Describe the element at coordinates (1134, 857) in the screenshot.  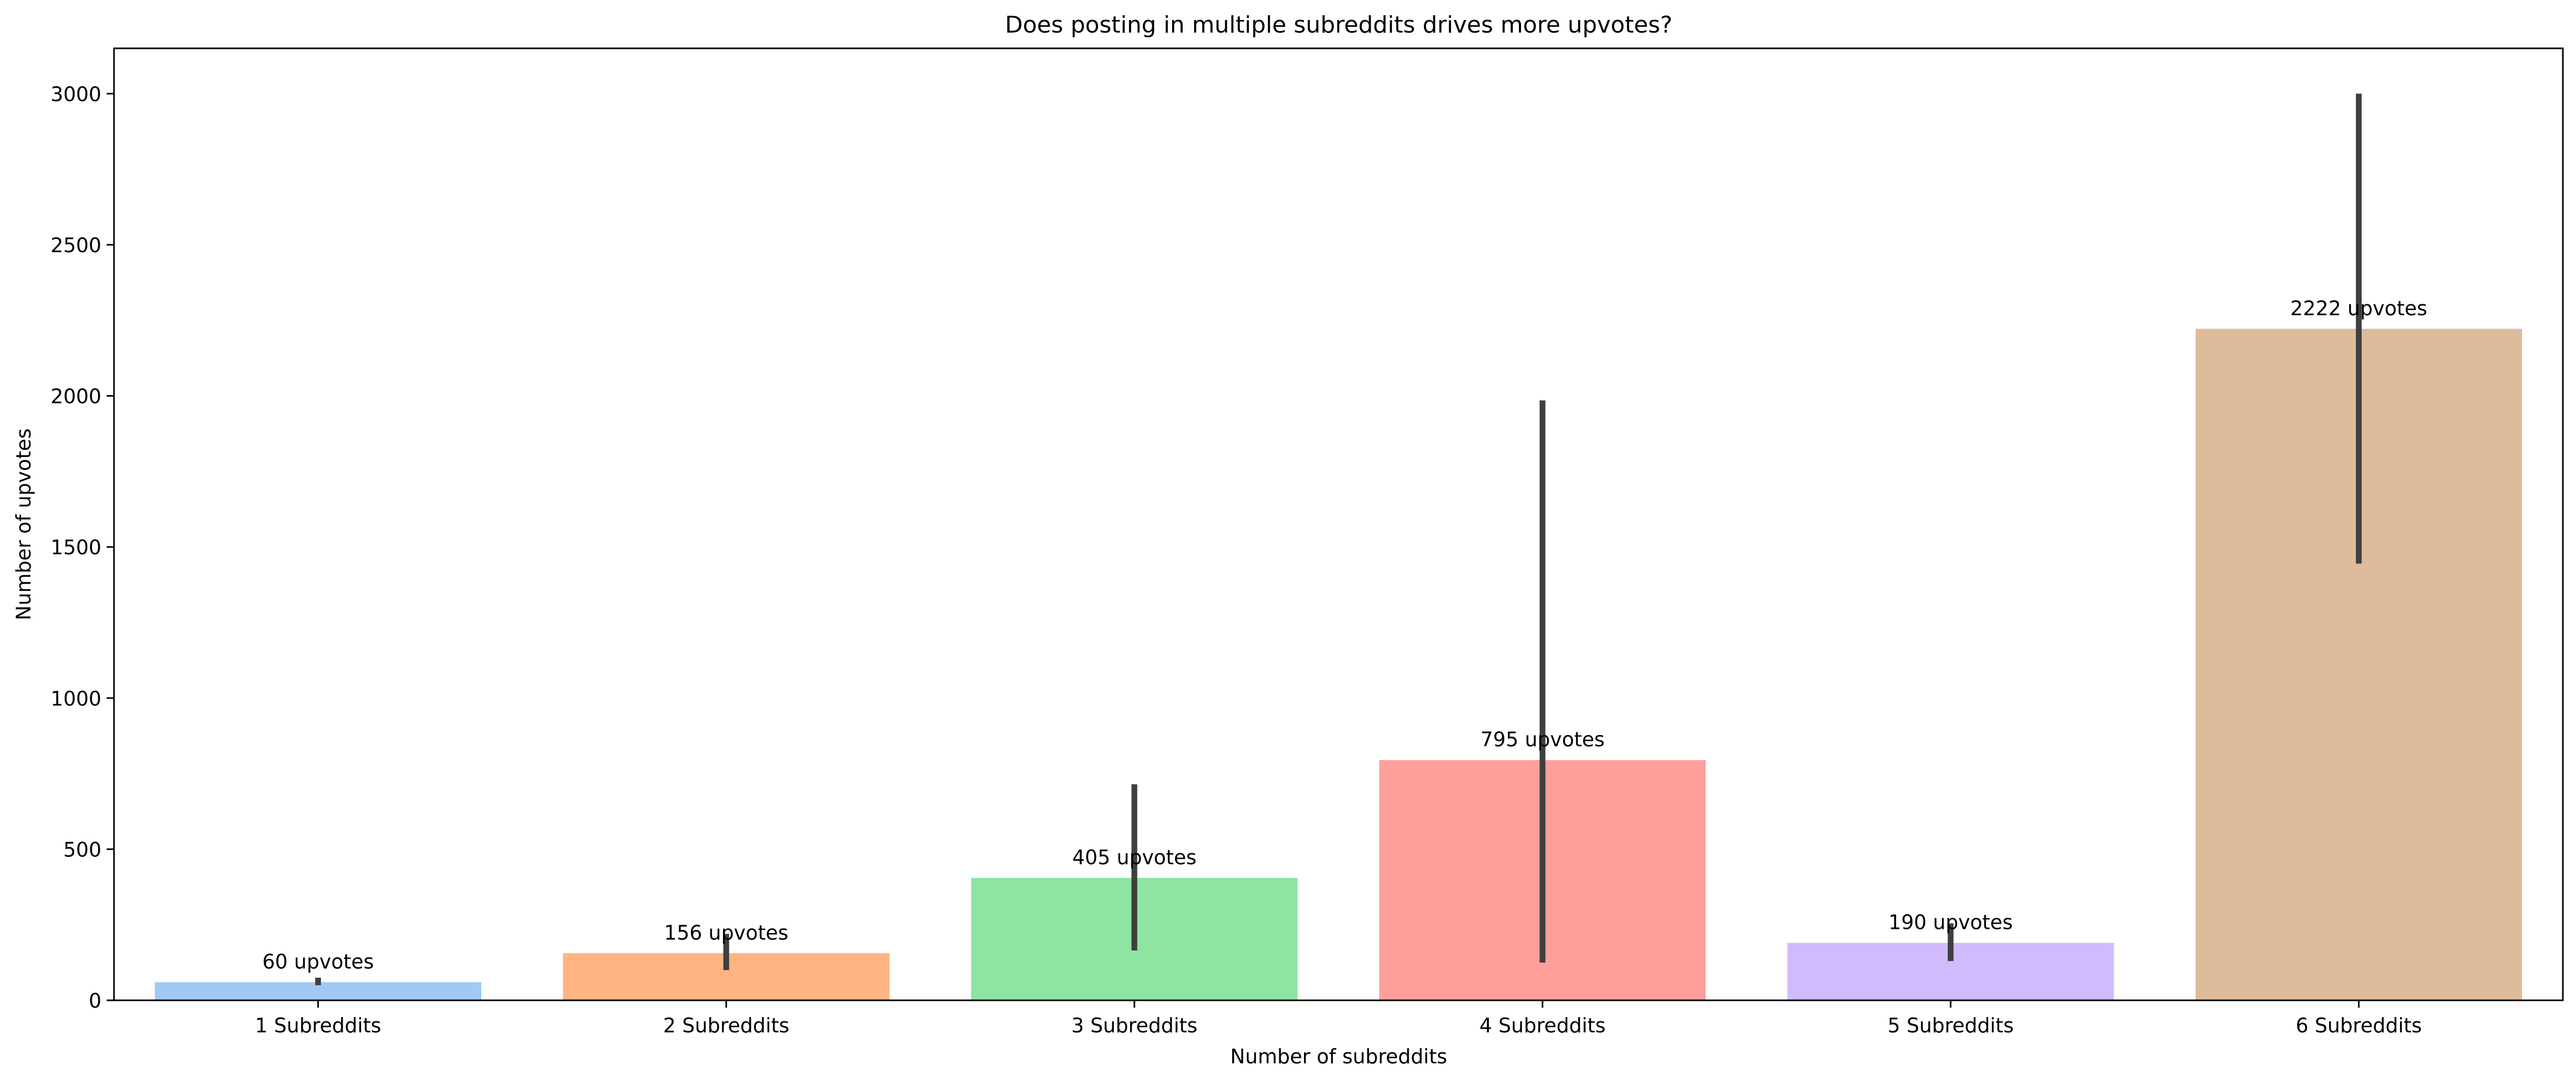
I see `data-label-3: 405 upvotes` at that location.